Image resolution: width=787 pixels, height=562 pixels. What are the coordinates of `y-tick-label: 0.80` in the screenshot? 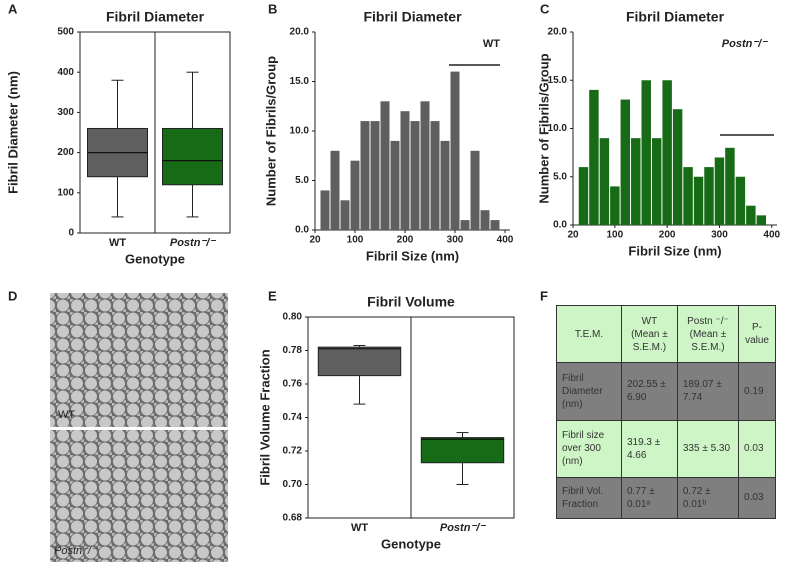 It's located at (293, 317).